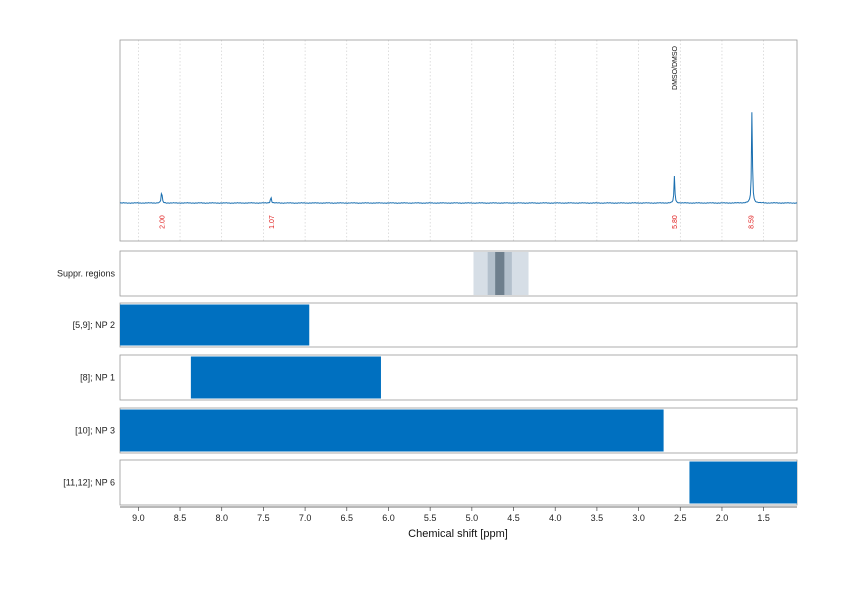 This screenshot has height=595, width=842. Describe the element at coordinates (138, 518) in the screenshot. I see `x-tick-label: 9.0` at that location.